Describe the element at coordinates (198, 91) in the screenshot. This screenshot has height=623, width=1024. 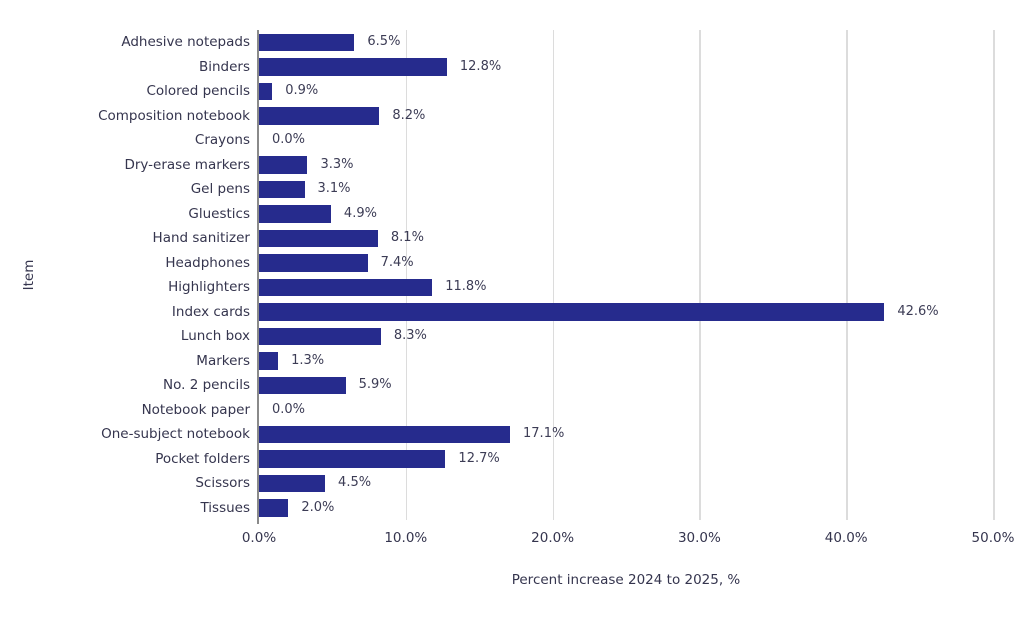
I see `category-label: Colored pencils` at that location.